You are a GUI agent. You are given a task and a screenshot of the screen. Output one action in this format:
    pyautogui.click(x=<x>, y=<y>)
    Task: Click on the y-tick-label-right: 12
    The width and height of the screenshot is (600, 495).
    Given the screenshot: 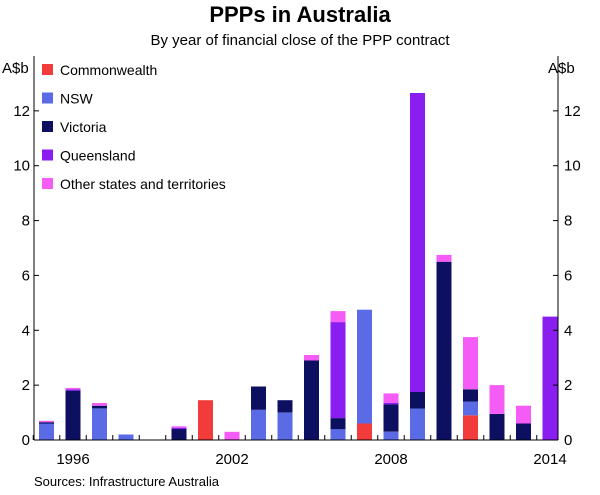 What is the action you would take?
    pyautogui.click(x=572, y=111)
    